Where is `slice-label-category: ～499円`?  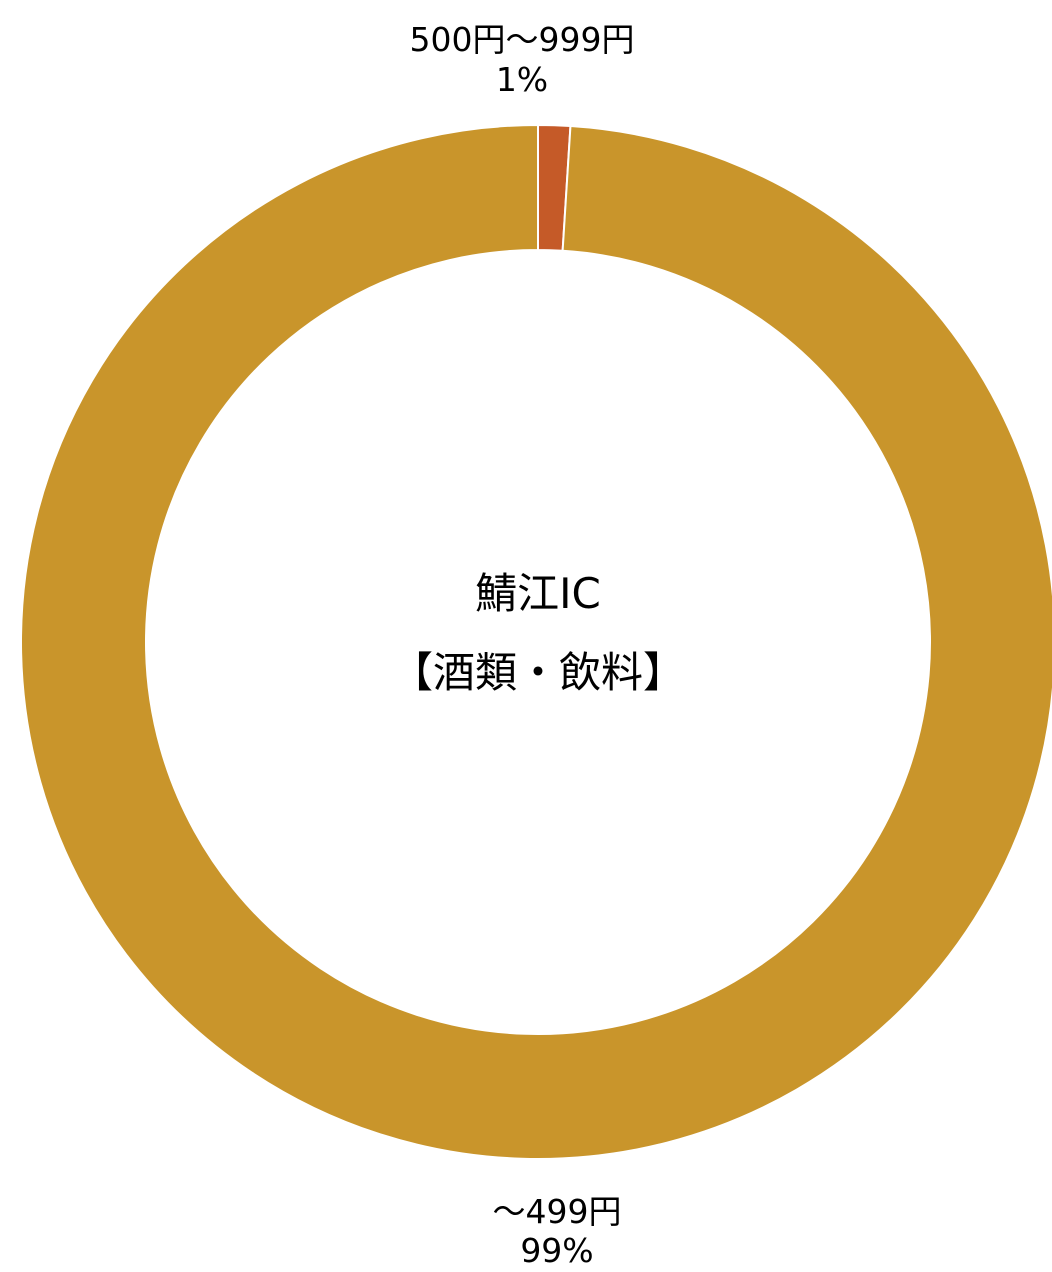
slice-label-category: ～499円 is located at coordinates (557, 1211).